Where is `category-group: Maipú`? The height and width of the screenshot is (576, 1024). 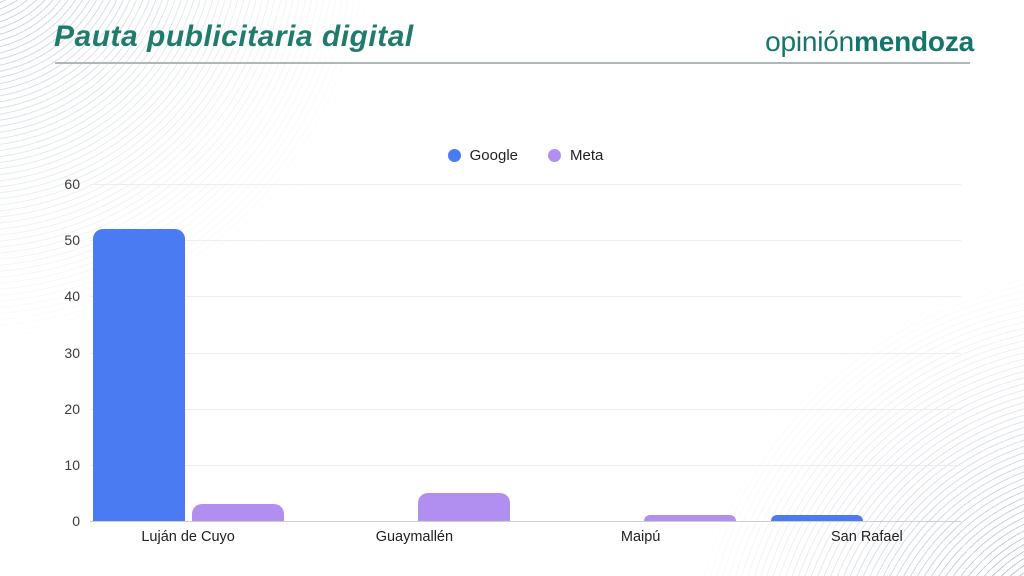
category-group: Maipú is located at coordinates (641, 364).